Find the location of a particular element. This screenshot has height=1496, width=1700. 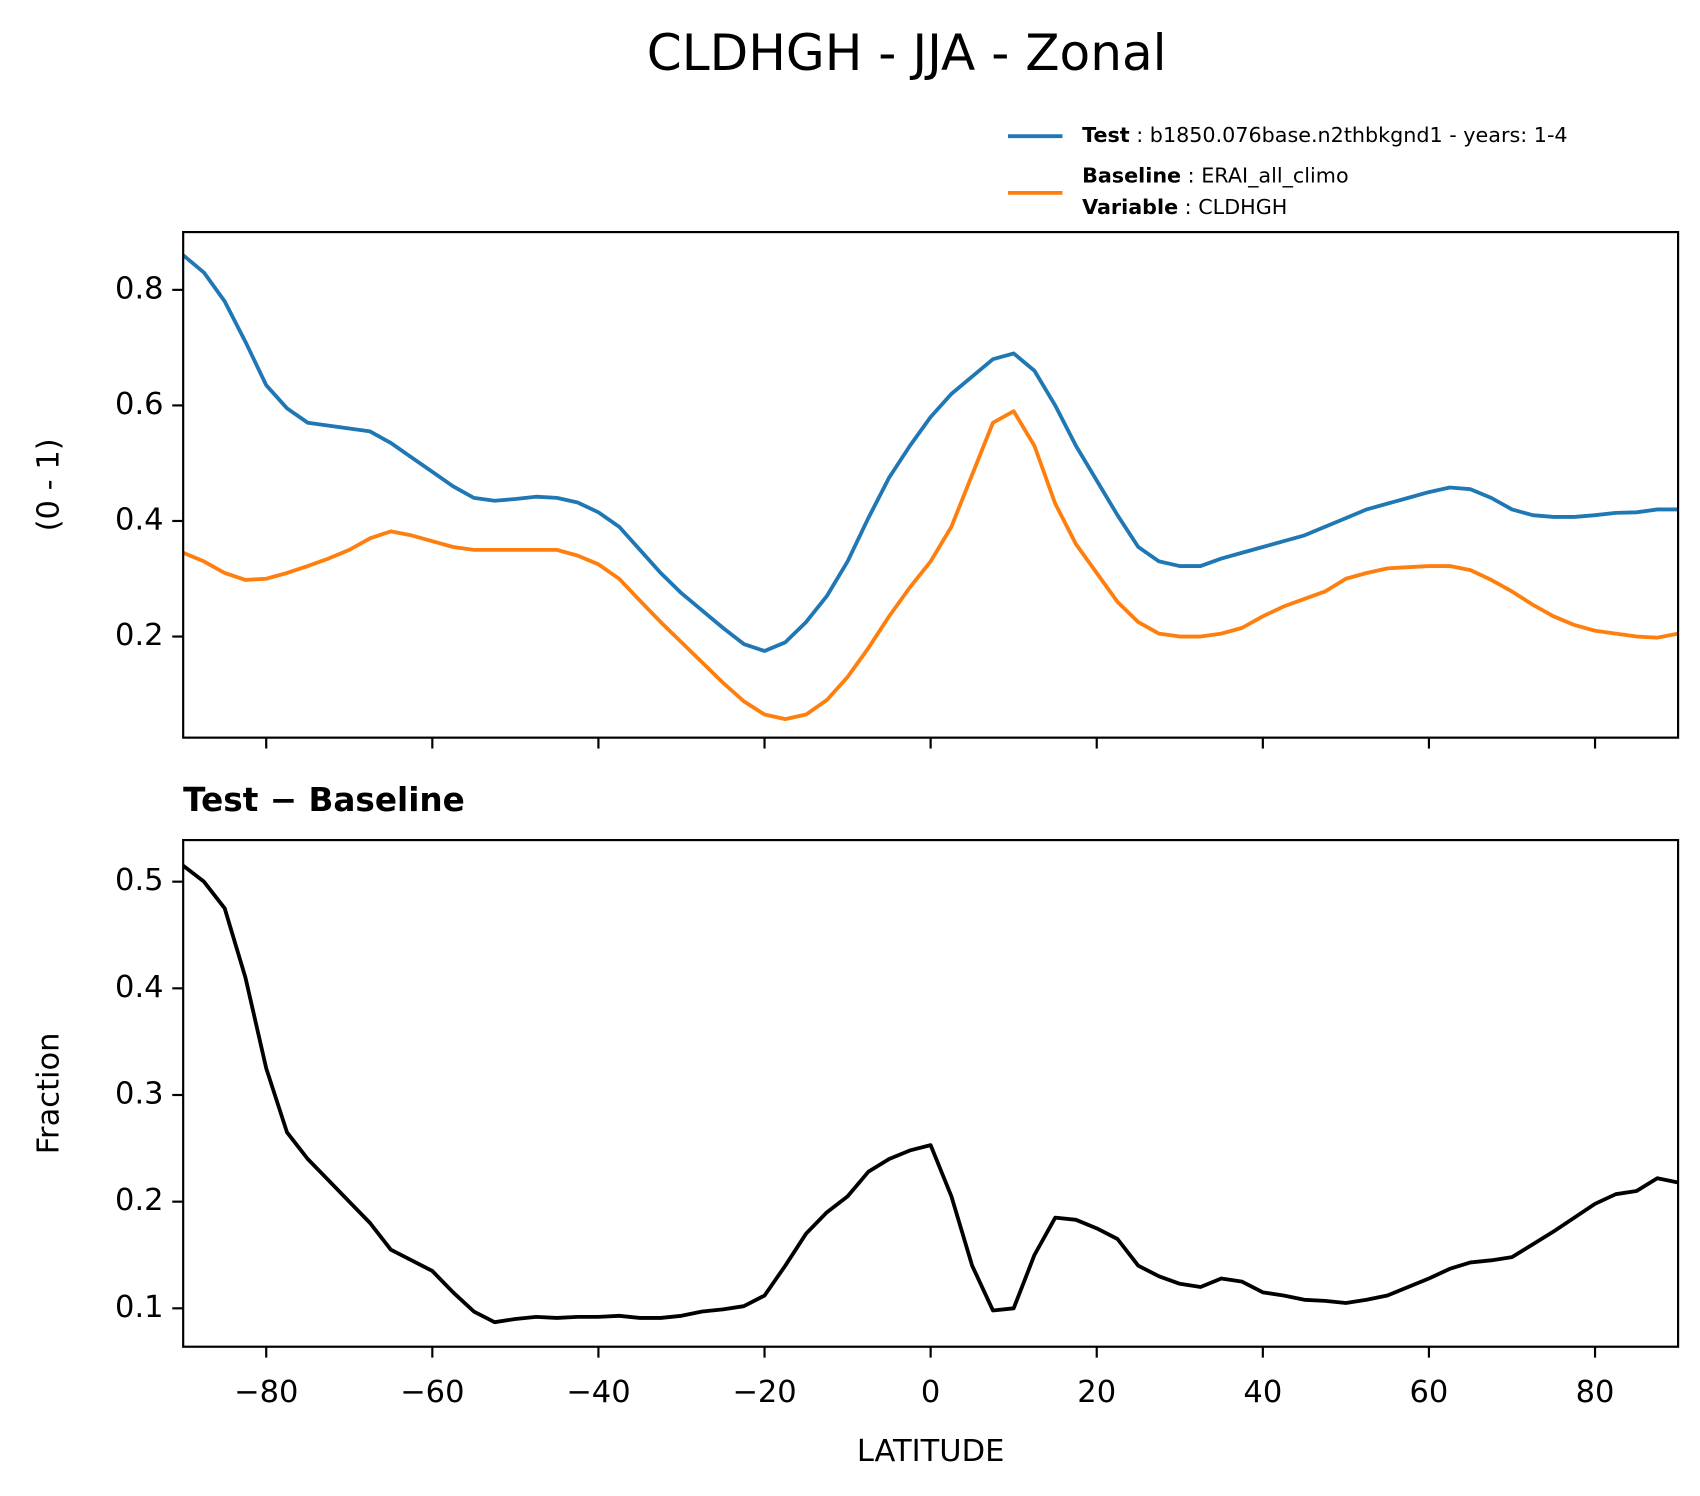

x-tick-label: −60 is located at coordinates (432, 1392).